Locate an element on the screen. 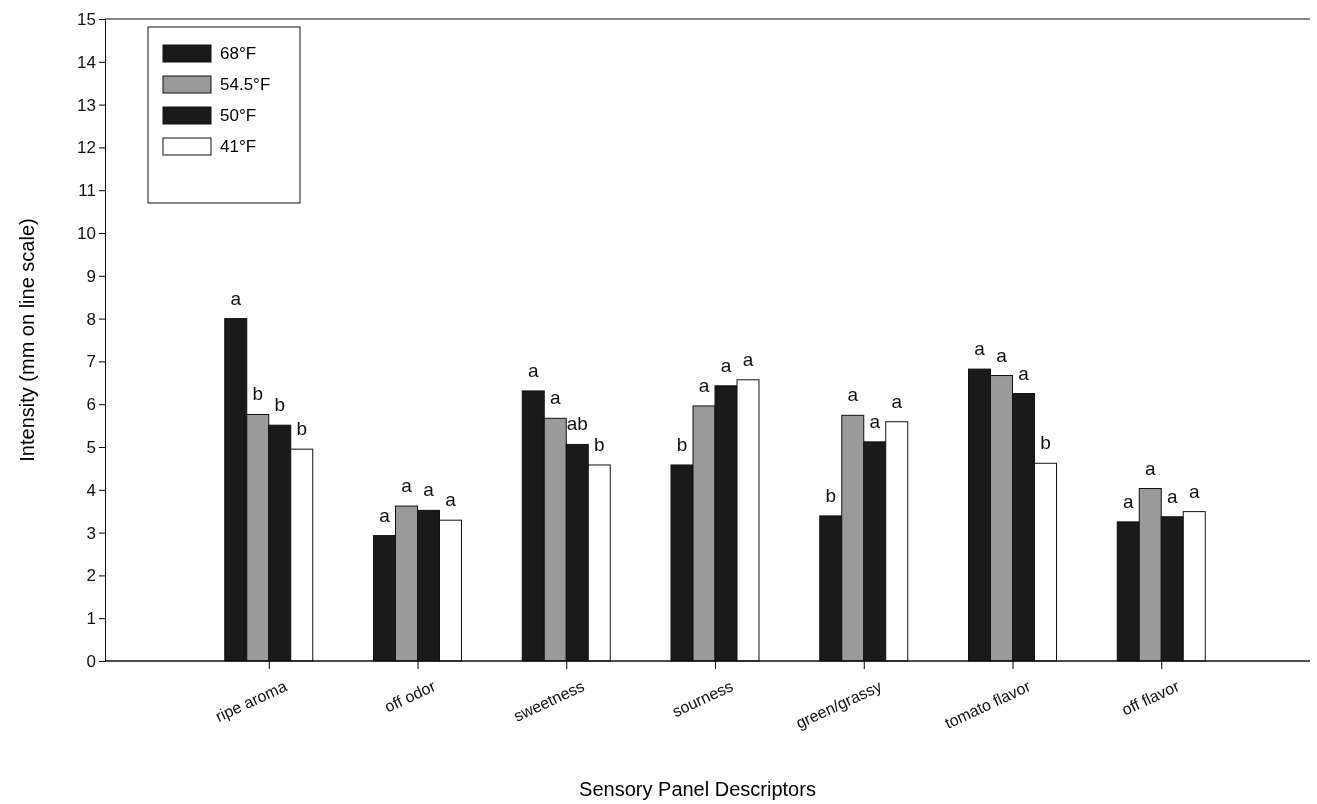  legend-label: 68°F is located at coordinates (238, 53).